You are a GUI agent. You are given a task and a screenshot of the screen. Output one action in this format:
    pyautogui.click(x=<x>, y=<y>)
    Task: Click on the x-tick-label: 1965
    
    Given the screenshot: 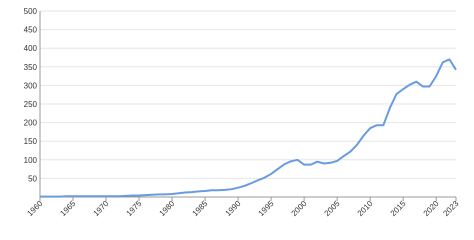 What is the action you would take?
    pyautogui.click(x=67, y=208)
    